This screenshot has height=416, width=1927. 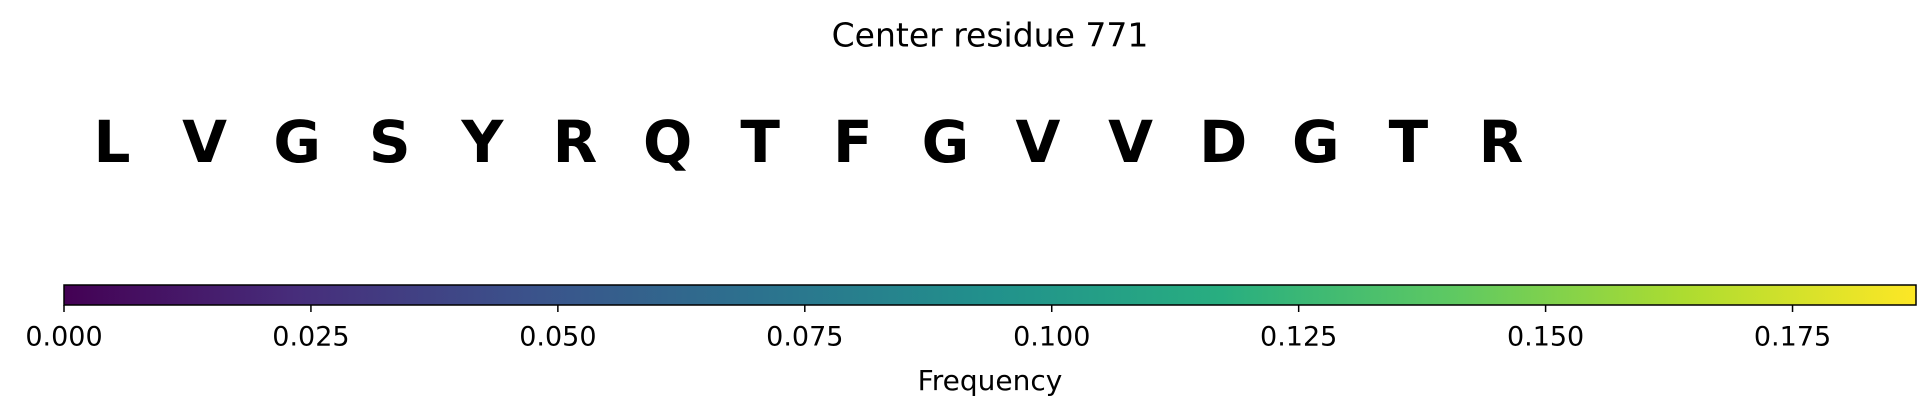 What do you see at coordinates (1051, 337) in the screenshot?
I see `x-tick-label: 0.100` at bounding box center [1051, 337].